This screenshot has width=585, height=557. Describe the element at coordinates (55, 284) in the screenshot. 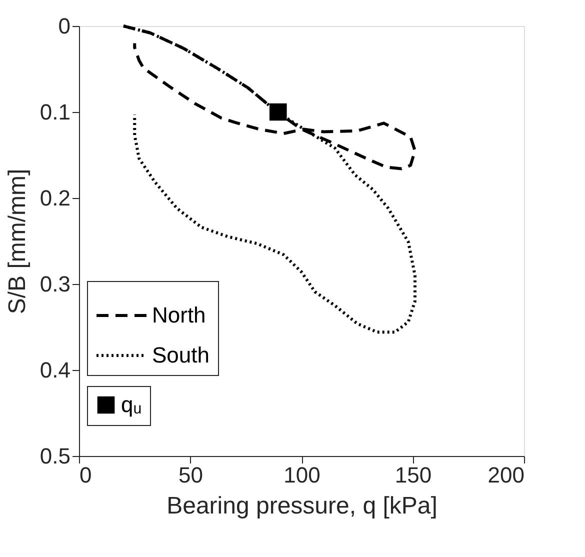

I see `y-tick-label: 0.3` at that location.